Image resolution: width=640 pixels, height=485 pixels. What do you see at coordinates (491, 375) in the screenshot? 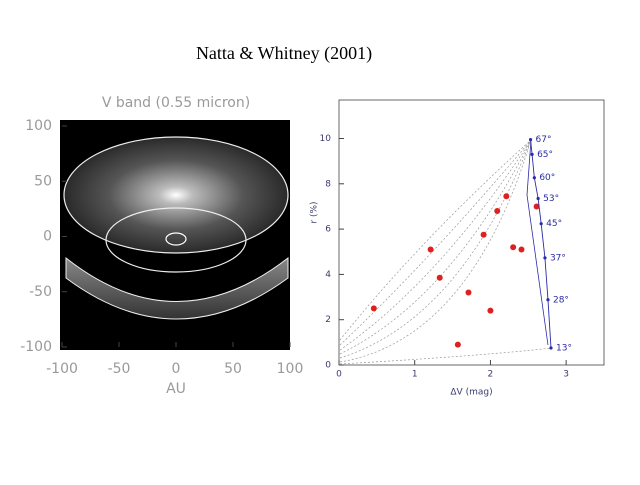
I see `x-tick-label: 2` at bounding box center [491, 375].